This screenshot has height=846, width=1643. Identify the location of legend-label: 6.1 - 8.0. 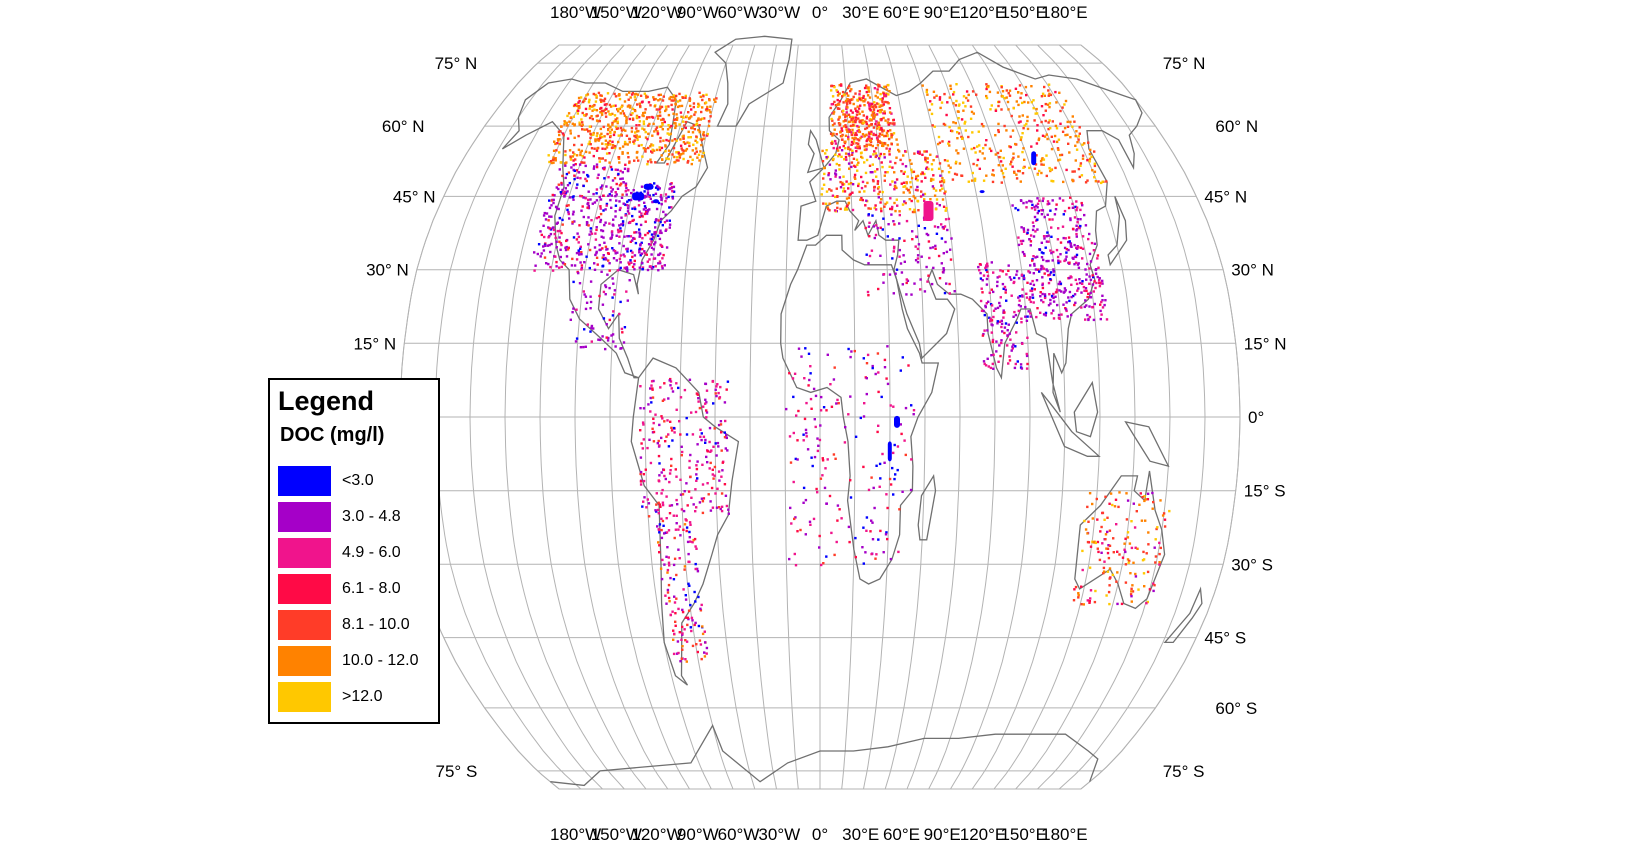
(371, 588).